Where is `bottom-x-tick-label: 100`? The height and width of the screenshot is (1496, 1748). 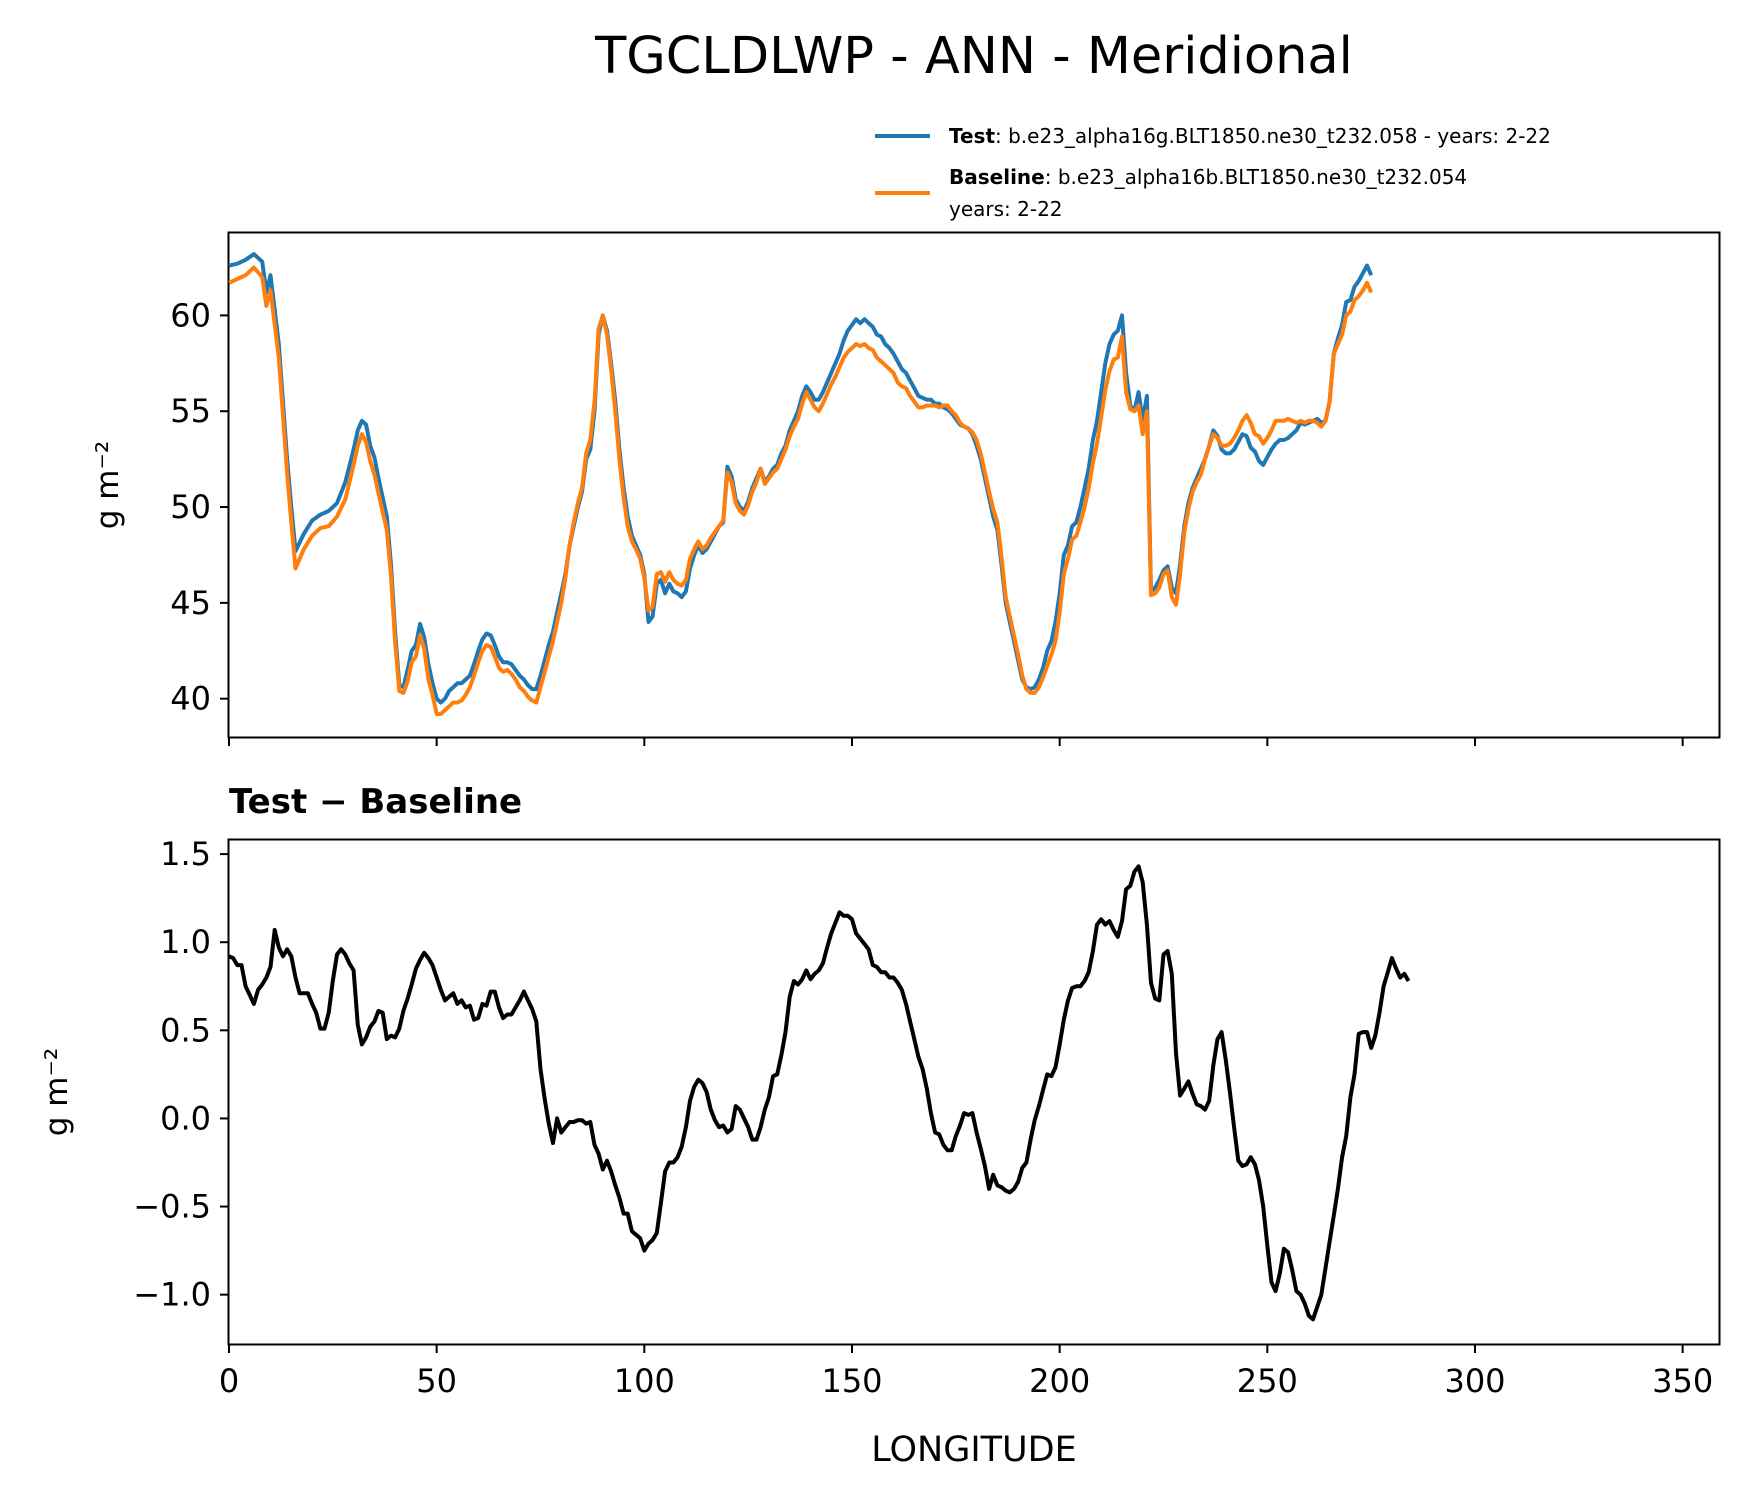 bottom-x-tick-label: 100 is located at coordinates (644, 1381).